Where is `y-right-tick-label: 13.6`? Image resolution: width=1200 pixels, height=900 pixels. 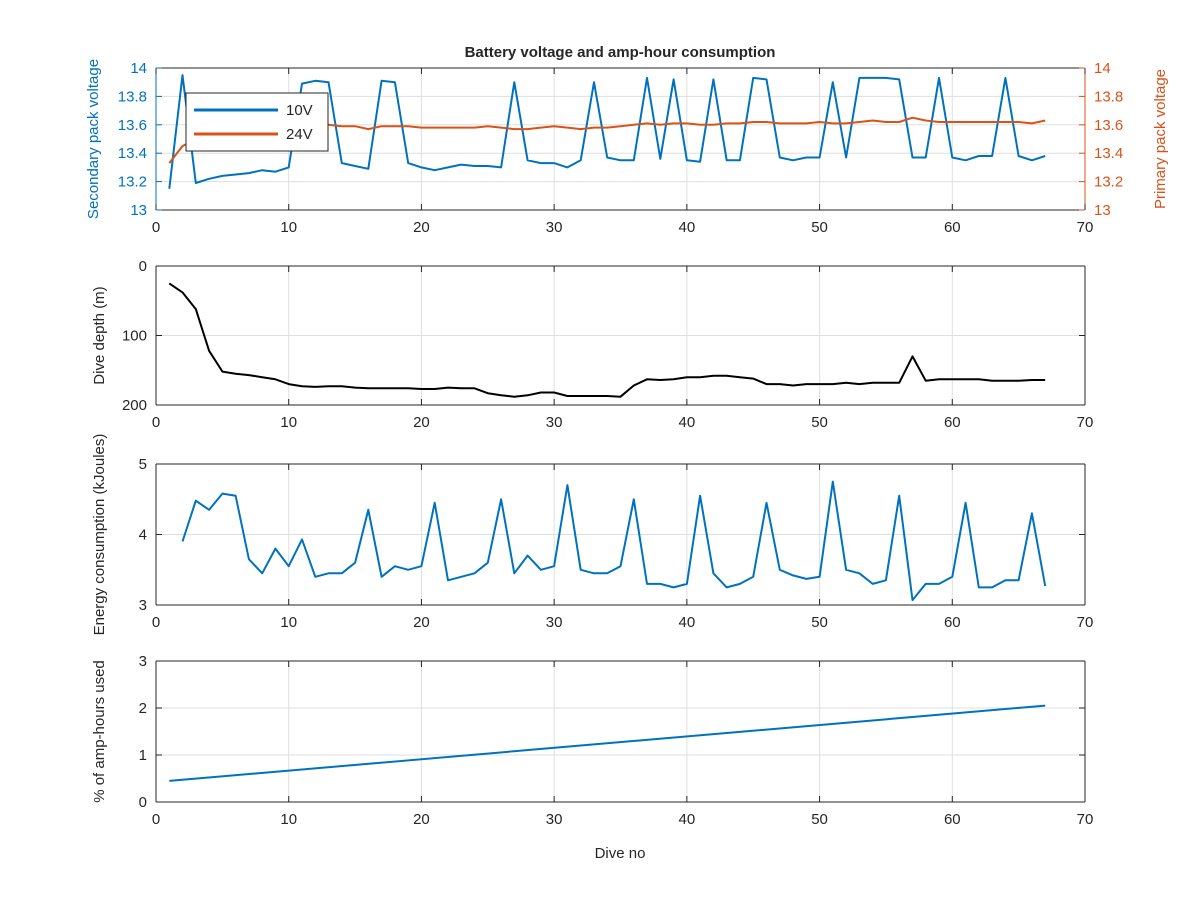
y-right-tick-label: 13.6 is located at coordinates (1108, 125).